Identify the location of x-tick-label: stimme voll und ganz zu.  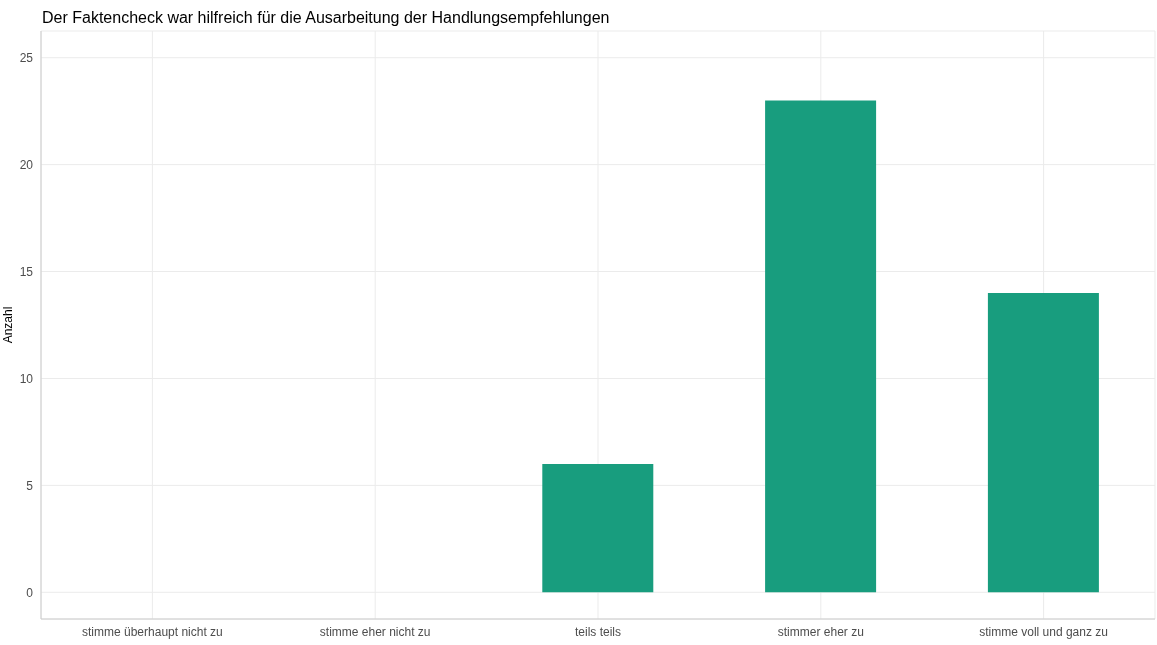
(1043, 631).